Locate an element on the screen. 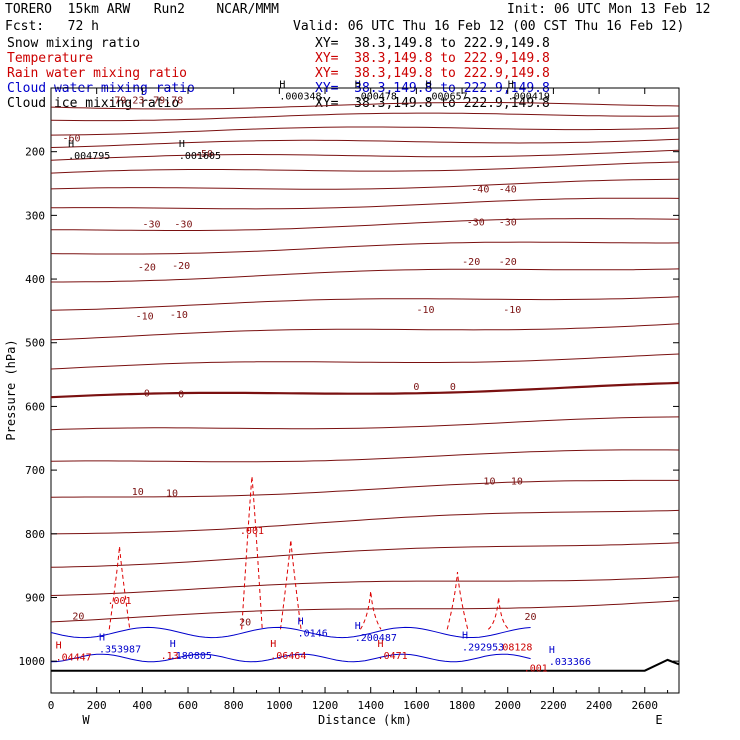 The height and width of the screenshot is (740, 740). x-tick-label: 600 is located at coordinates (188, 705).